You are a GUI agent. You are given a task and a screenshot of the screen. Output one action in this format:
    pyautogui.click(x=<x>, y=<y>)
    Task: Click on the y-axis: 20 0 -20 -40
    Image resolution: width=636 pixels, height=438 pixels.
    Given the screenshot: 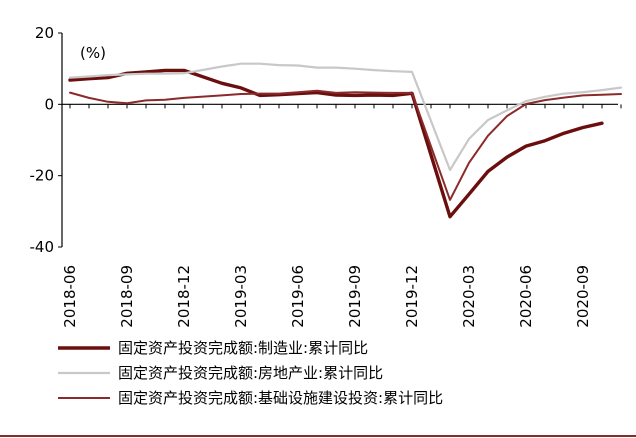 What is the action you would take?
    pyautogui.click(x=46, y=140)
    